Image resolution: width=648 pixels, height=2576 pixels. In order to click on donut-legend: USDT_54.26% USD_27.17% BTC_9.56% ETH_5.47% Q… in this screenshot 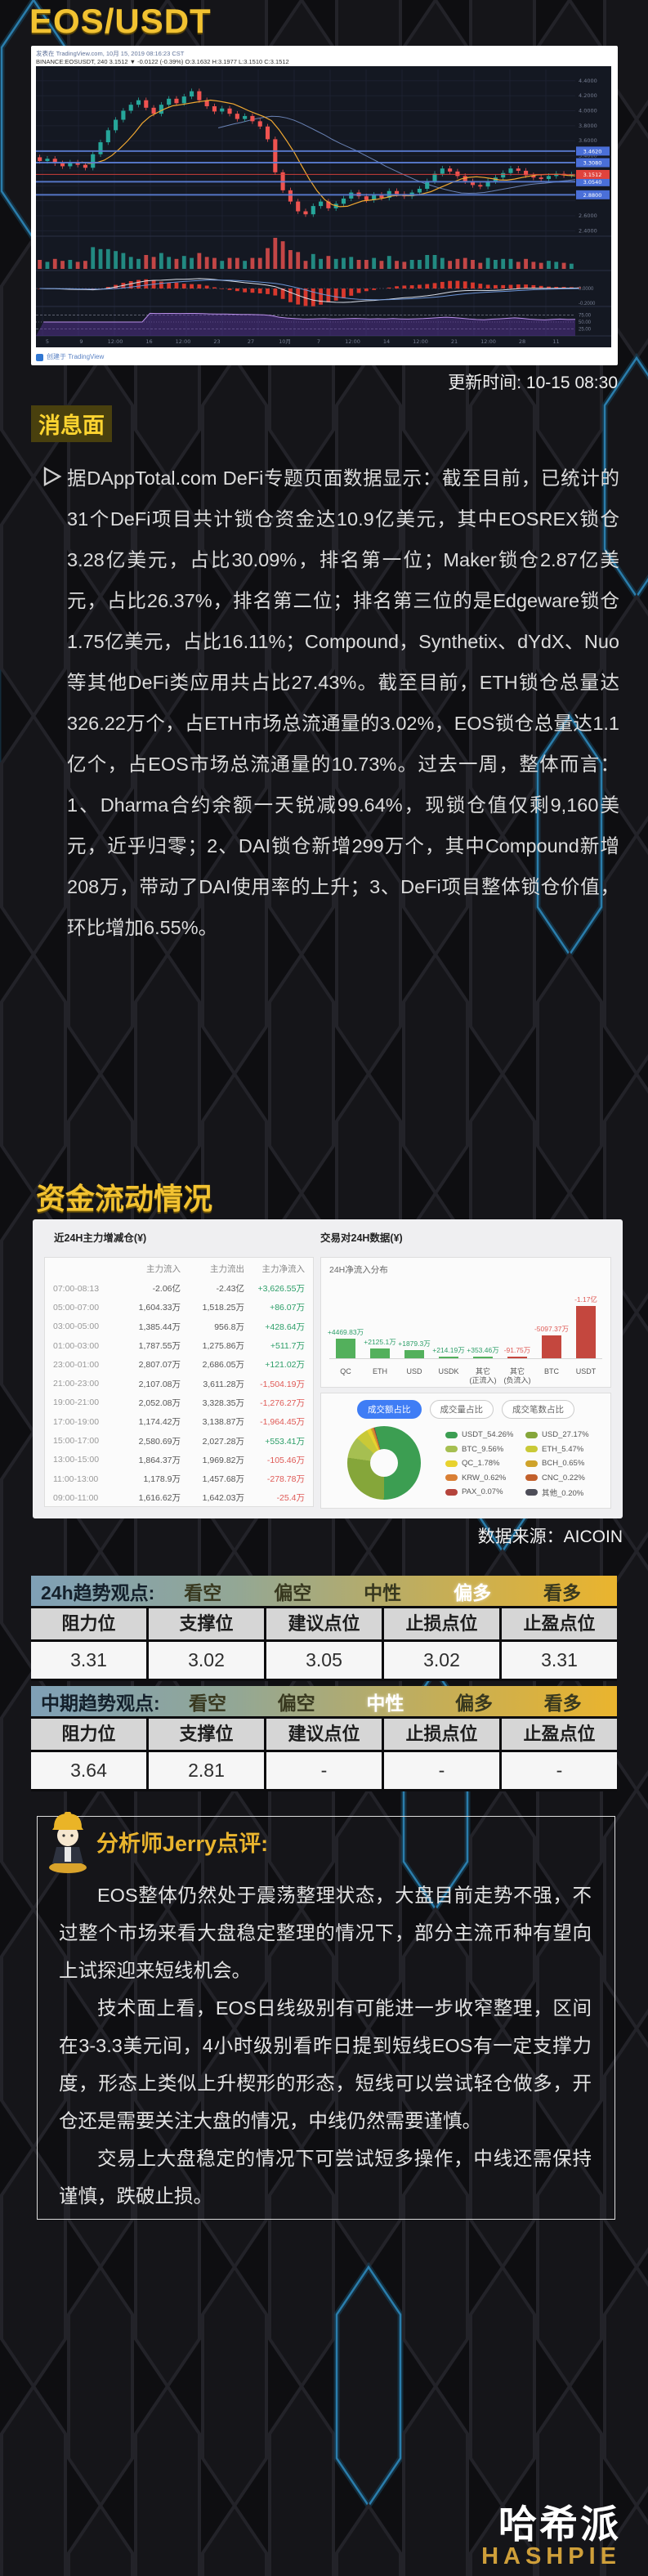, I will do `click(525, 1464)`.